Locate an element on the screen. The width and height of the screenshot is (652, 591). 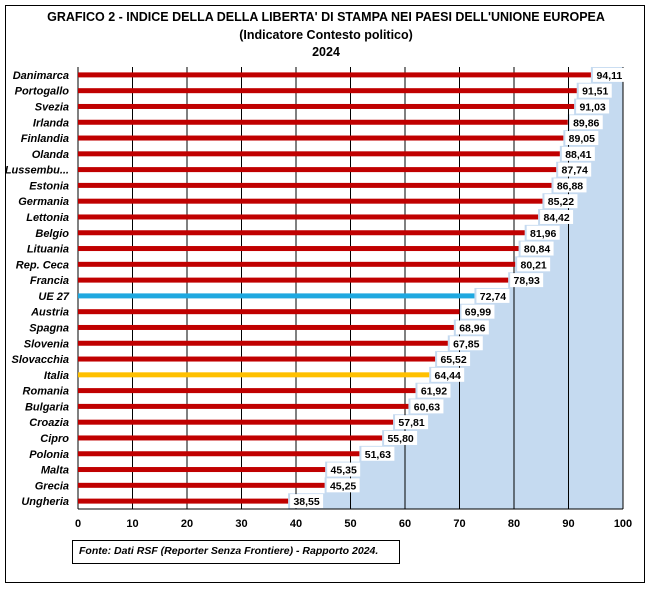
chart-year: 2024 is located at coordinates (326, 52).